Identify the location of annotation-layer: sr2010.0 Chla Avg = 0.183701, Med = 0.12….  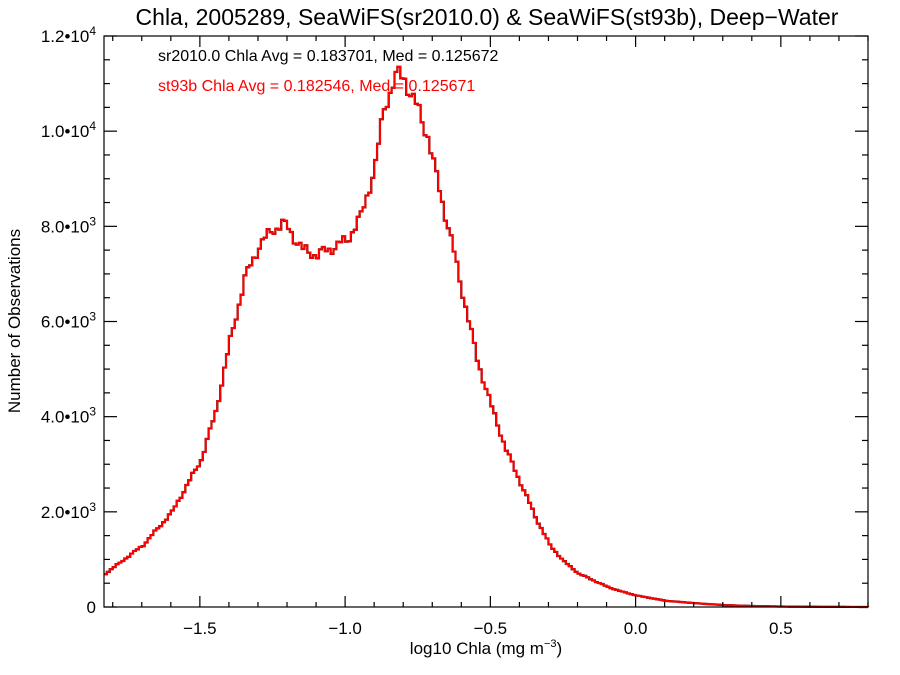
(328, 71).